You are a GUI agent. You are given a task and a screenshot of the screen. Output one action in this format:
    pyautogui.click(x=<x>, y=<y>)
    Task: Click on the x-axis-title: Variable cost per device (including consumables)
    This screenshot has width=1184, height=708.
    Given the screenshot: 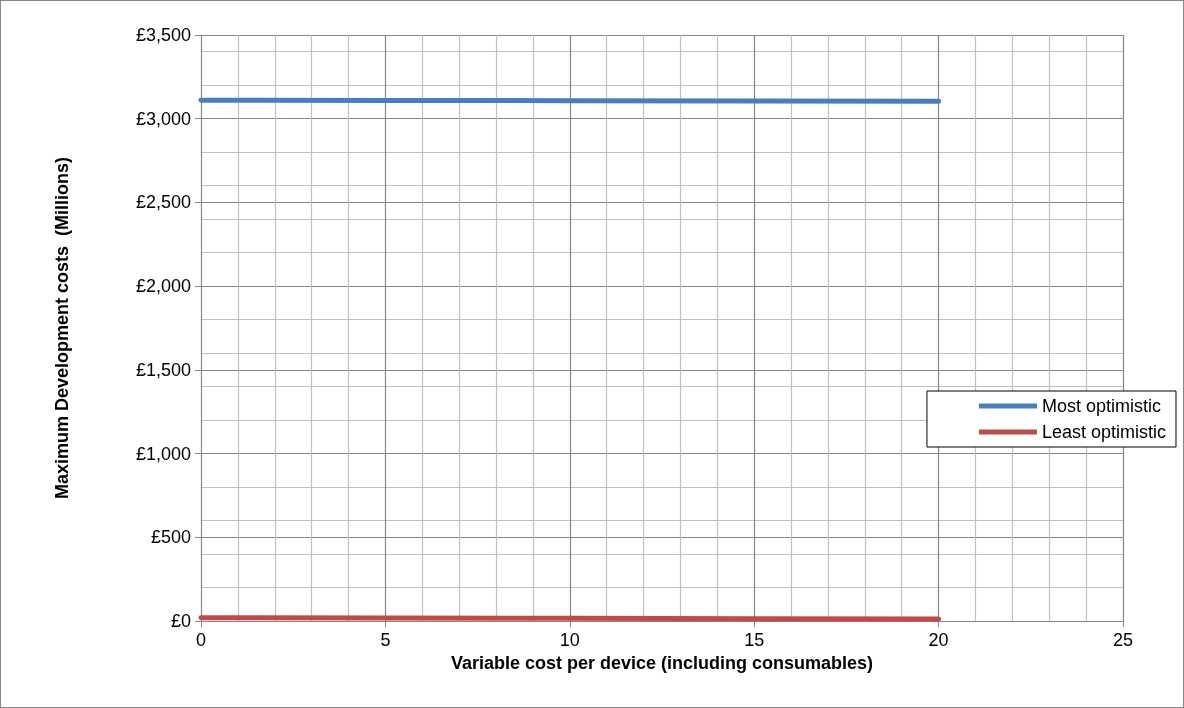 What is the action you would take?
    pyautogui.click(x=662, y=662)
    